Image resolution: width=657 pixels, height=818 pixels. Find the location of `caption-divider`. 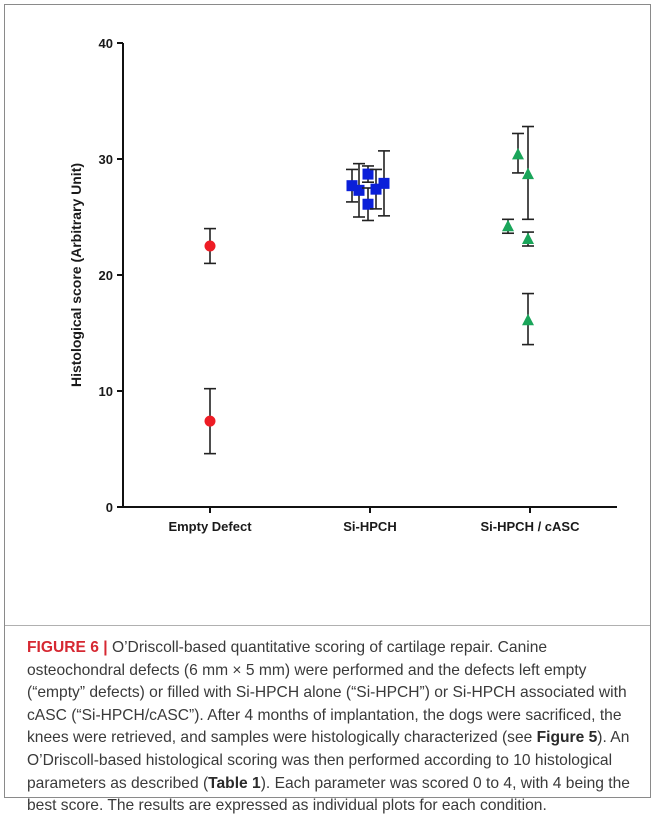

caption-divider is located at coordinates (327, 625).